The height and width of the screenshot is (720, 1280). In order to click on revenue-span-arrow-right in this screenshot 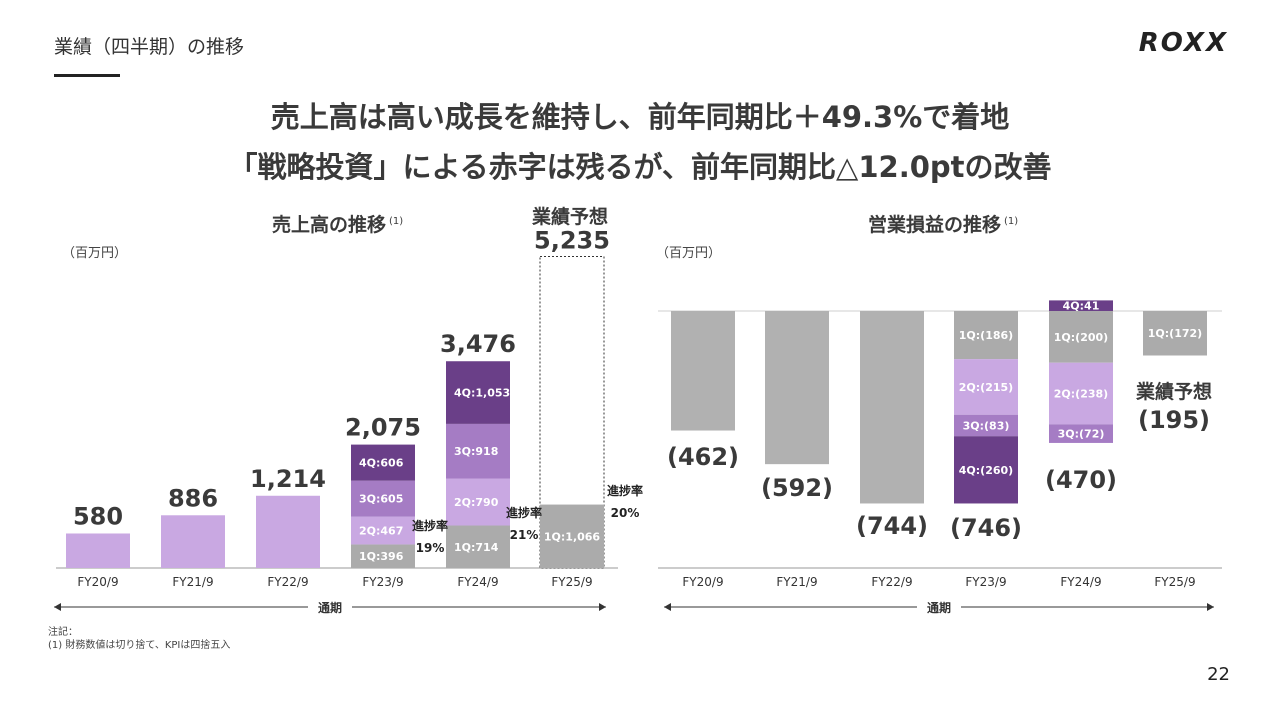, I will do `click(602, 607)`.